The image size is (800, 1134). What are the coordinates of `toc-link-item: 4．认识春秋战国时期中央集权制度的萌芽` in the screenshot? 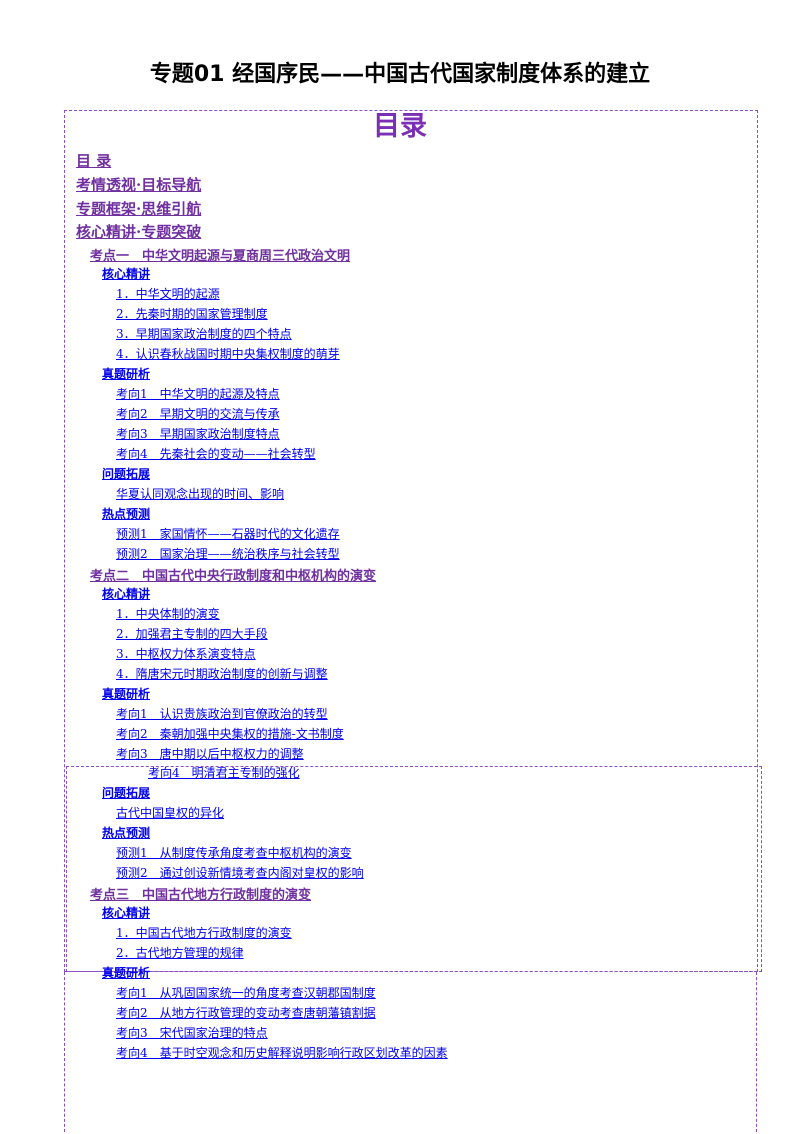 It's located at (228, 354).